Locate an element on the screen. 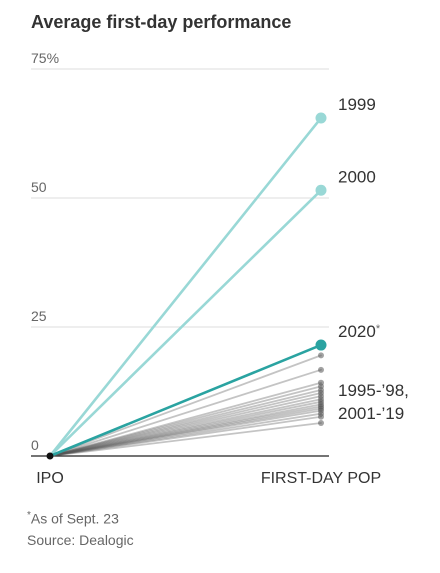 The image size is (440, 573). x-category-label: FIRST-DAY POP is located at coordinates (321, 478).